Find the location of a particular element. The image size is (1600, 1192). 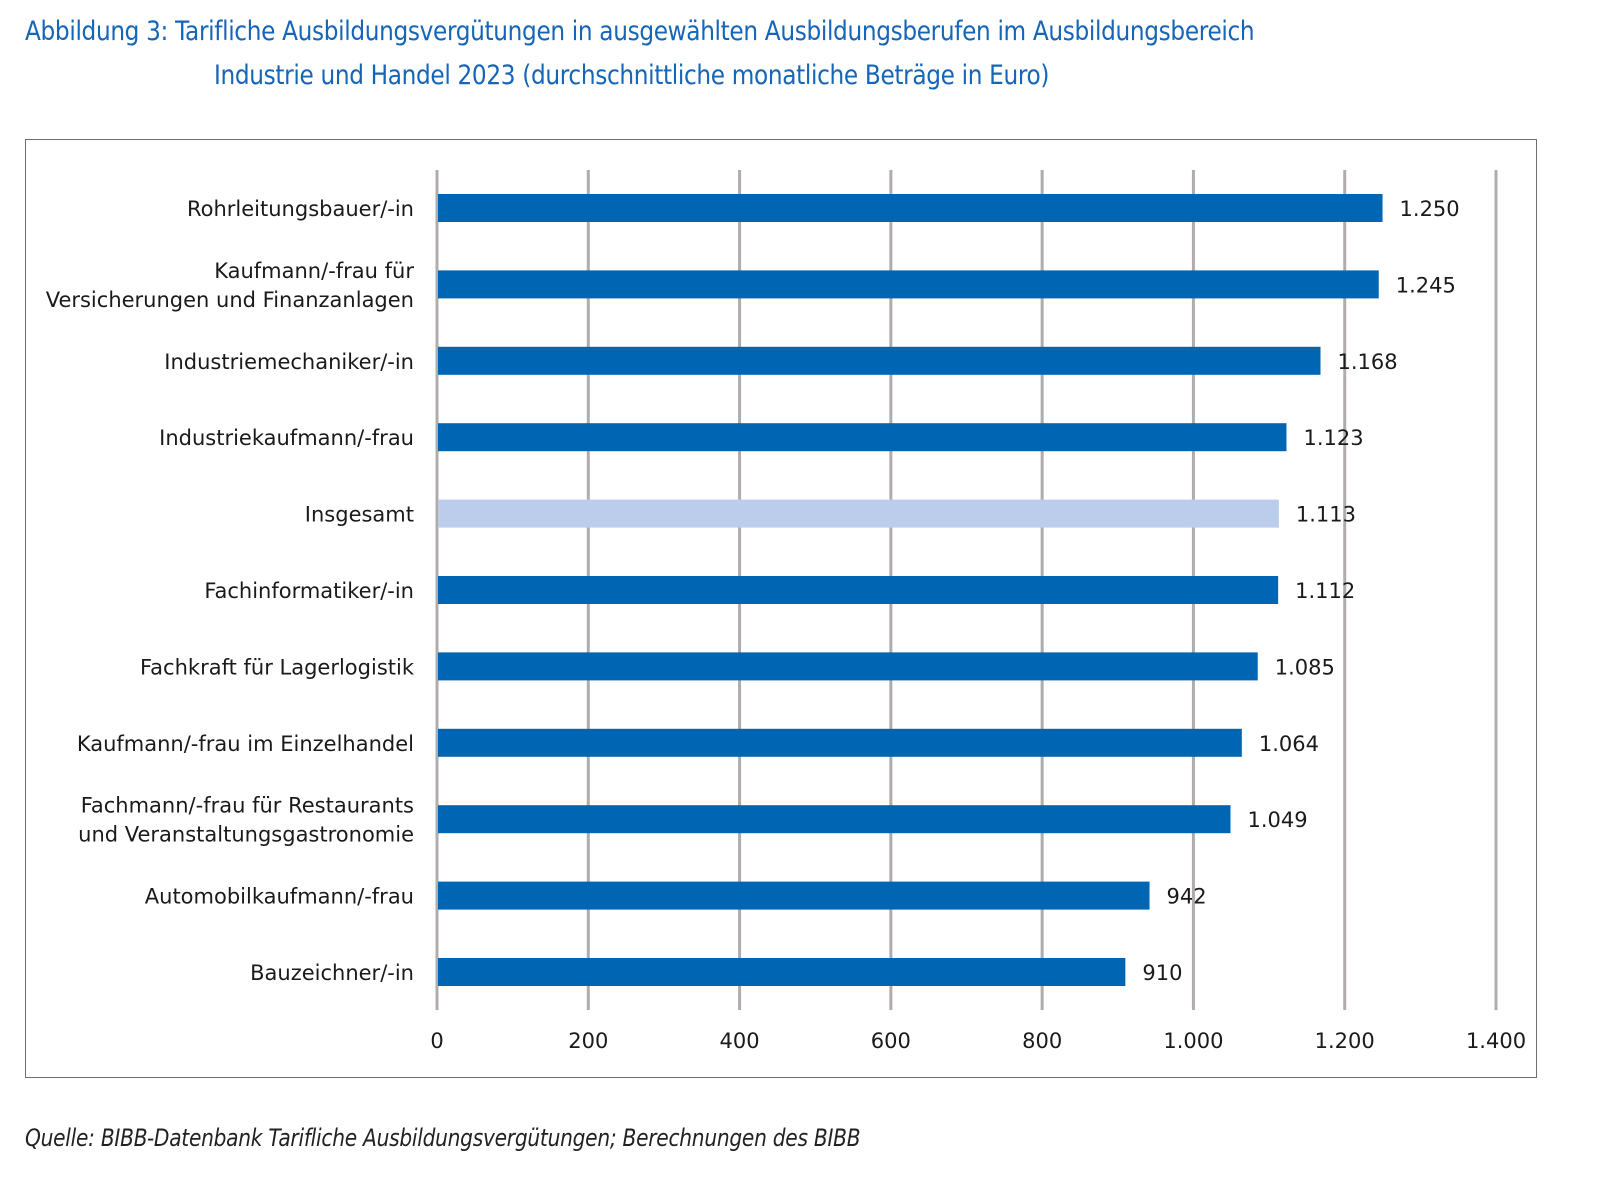

category-label: Bauzeichner/-in is located at coordinates (332, 973).